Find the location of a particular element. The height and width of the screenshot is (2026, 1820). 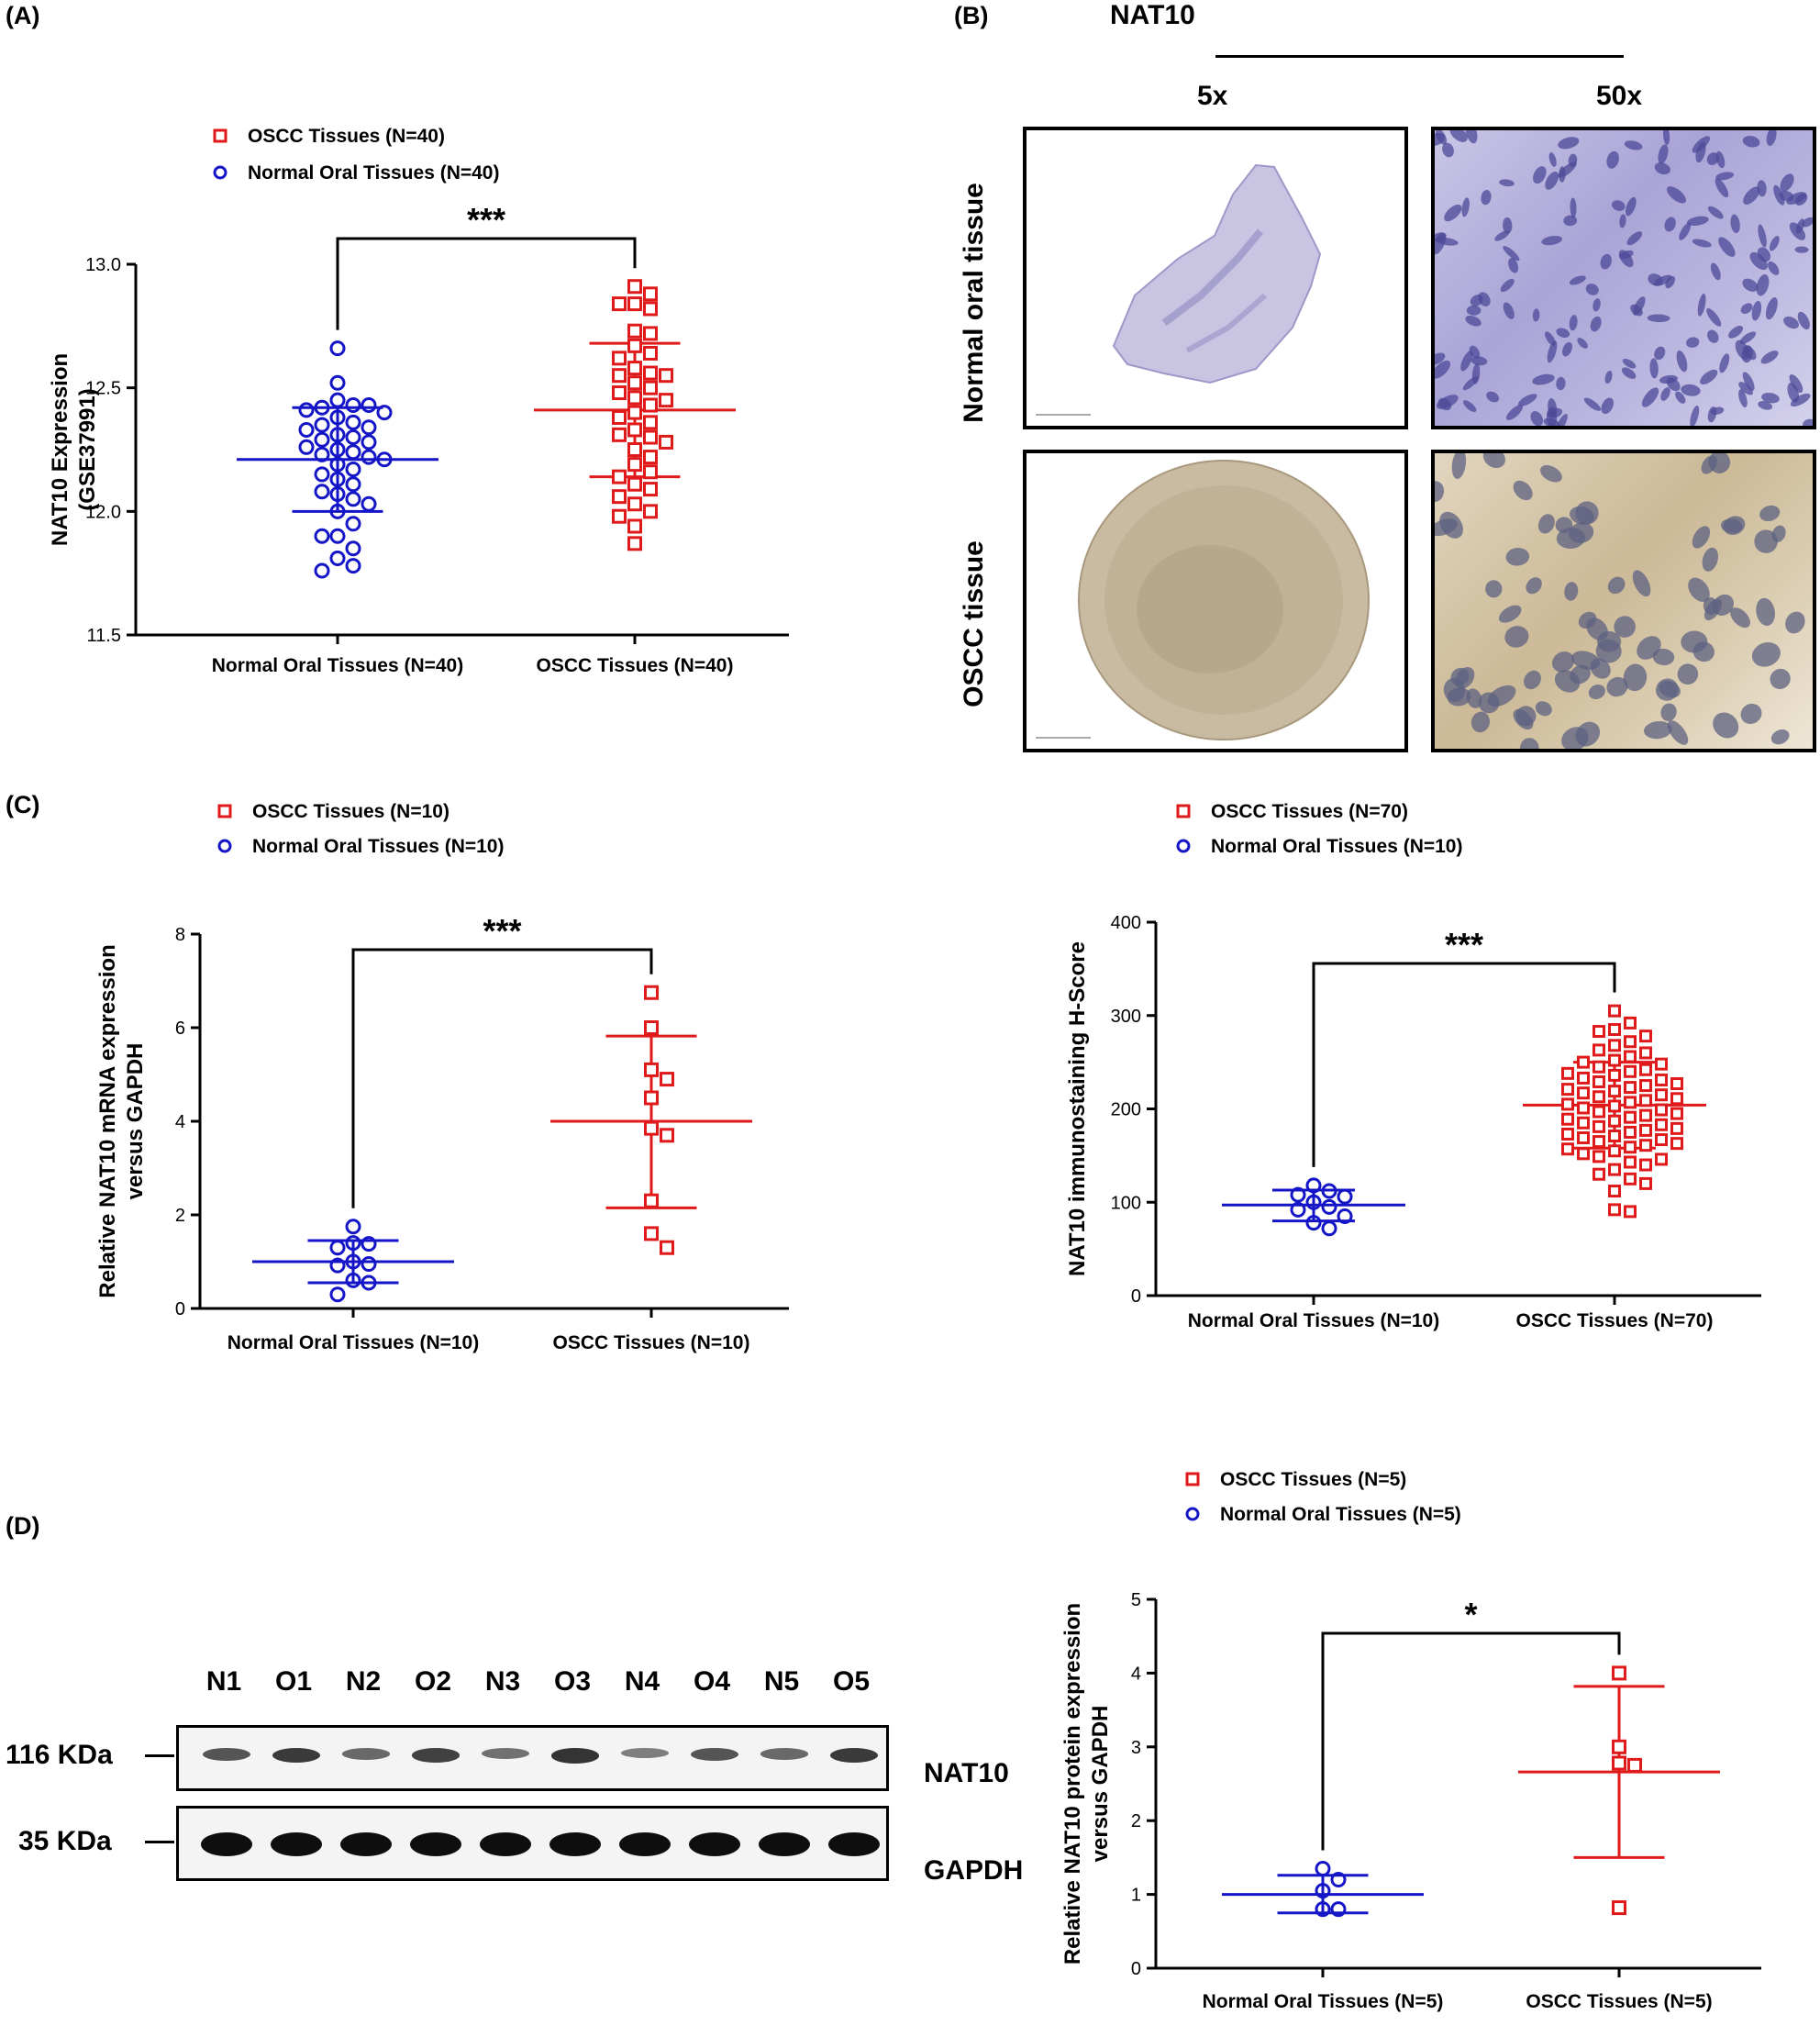

legend-normal-label: Normal Oral Tissues (N=10) is located at coordinates (1336, 846).